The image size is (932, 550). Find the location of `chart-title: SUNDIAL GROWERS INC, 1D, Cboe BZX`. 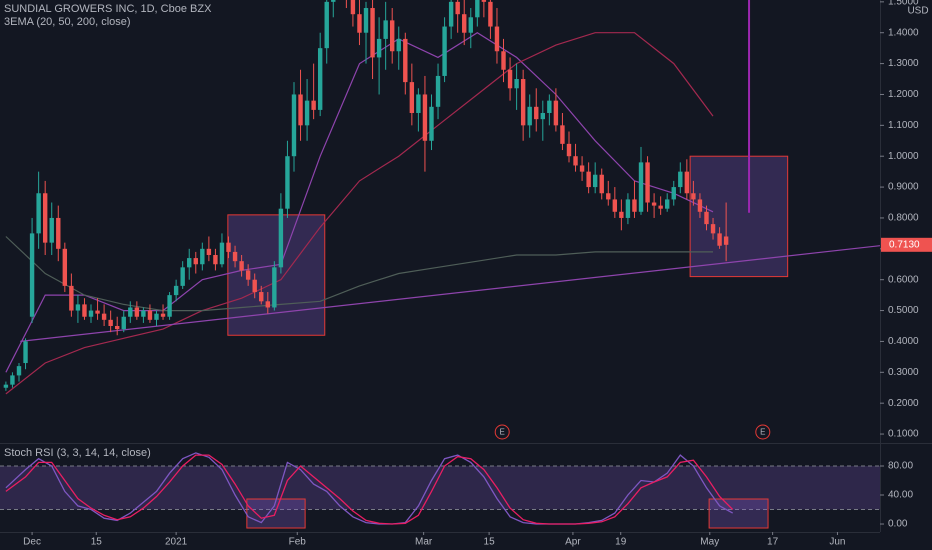

chart-title: SUNDIAL GROWERS INC, 1D, Cboe BZX is located at coordinates (108, 9).